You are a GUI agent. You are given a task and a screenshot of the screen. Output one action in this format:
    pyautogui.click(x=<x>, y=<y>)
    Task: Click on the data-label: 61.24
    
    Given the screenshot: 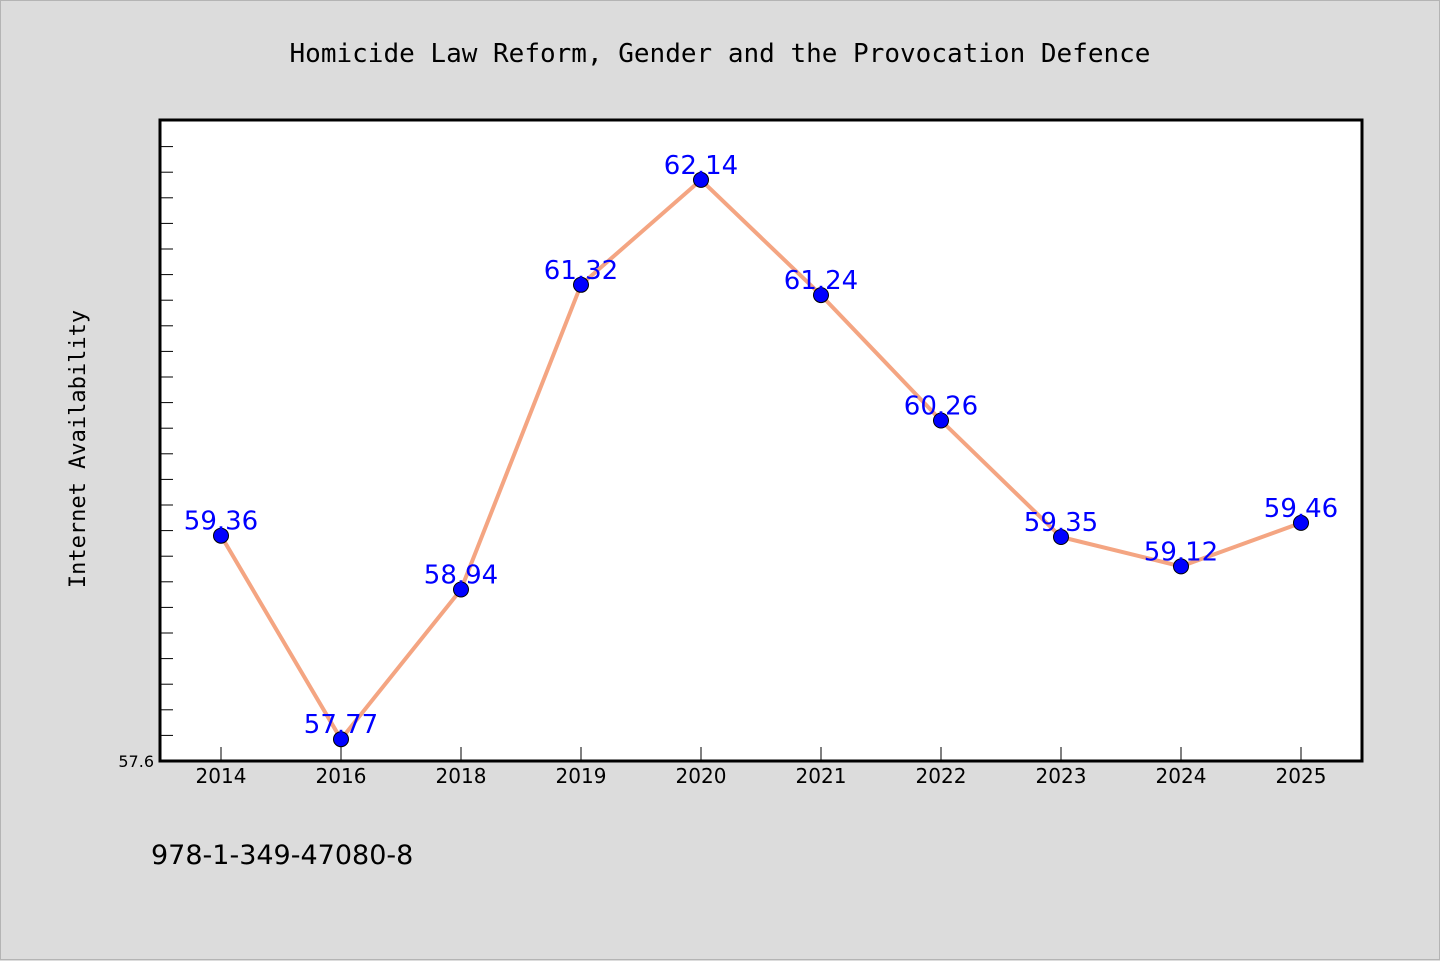 What is the action you would take?
    pyautogui.click(x=821, y=281)
    